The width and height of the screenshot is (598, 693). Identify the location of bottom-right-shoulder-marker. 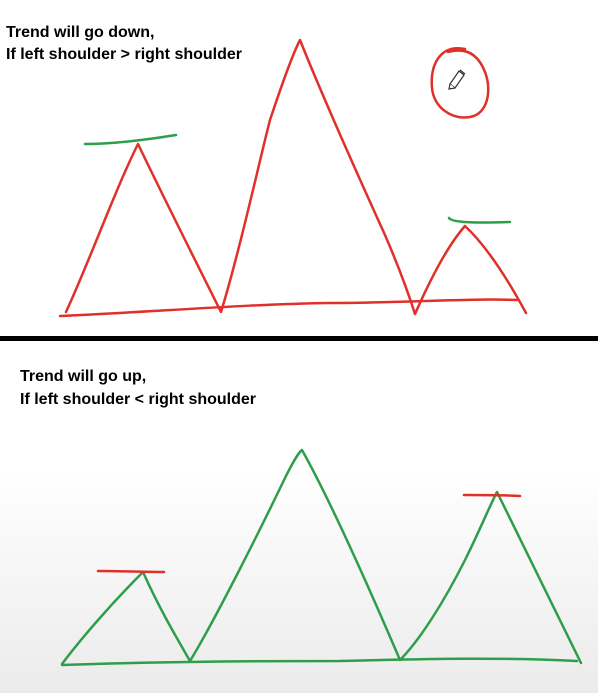
(492, 495).